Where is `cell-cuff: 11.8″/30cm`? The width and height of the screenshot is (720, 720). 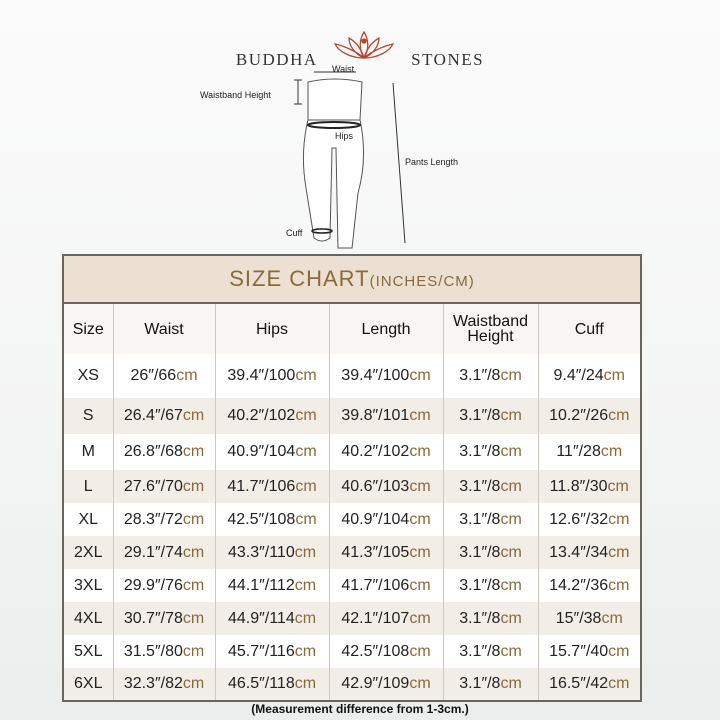 cell-cuff: 11.8″/30cm is located at coordinates (589, 486).